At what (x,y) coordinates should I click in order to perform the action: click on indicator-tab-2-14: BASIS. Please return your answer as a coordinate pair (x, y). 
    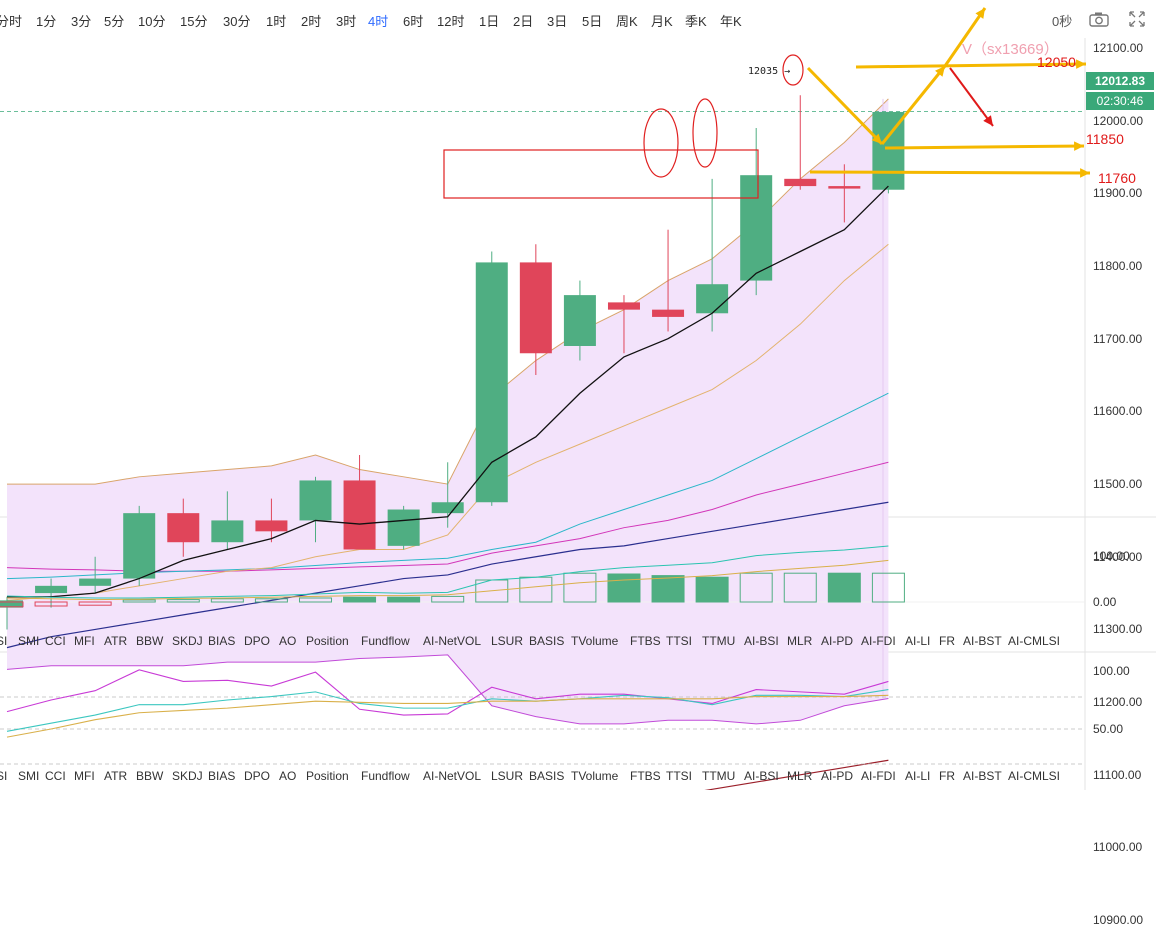
    Looking at the image, I should click on (547, 776).